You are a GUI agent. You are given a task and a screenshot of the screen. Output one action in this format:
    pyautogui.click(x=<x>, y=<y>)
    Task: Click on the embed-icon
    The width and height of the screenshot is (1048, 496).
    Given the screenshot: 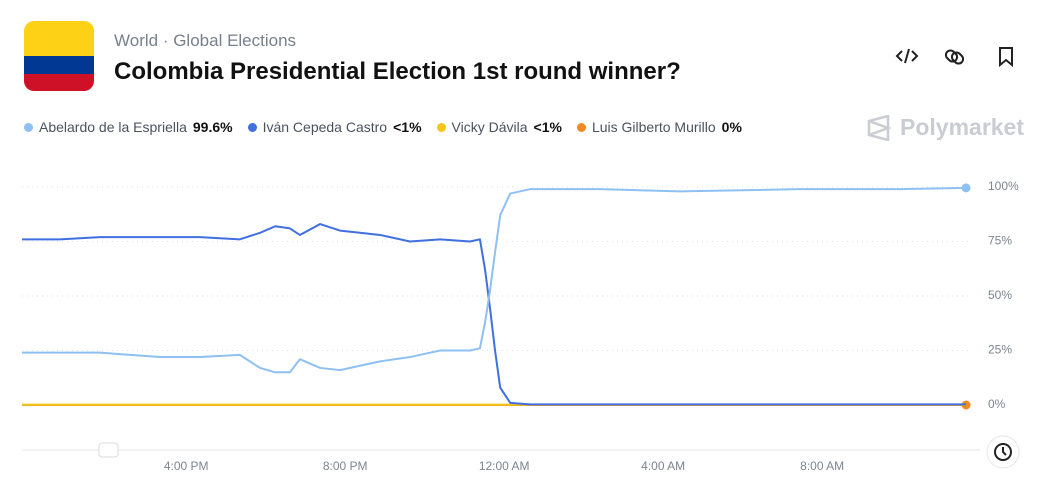 What is the action you would take?
    pyautogui.click(x=907, y=56)
    